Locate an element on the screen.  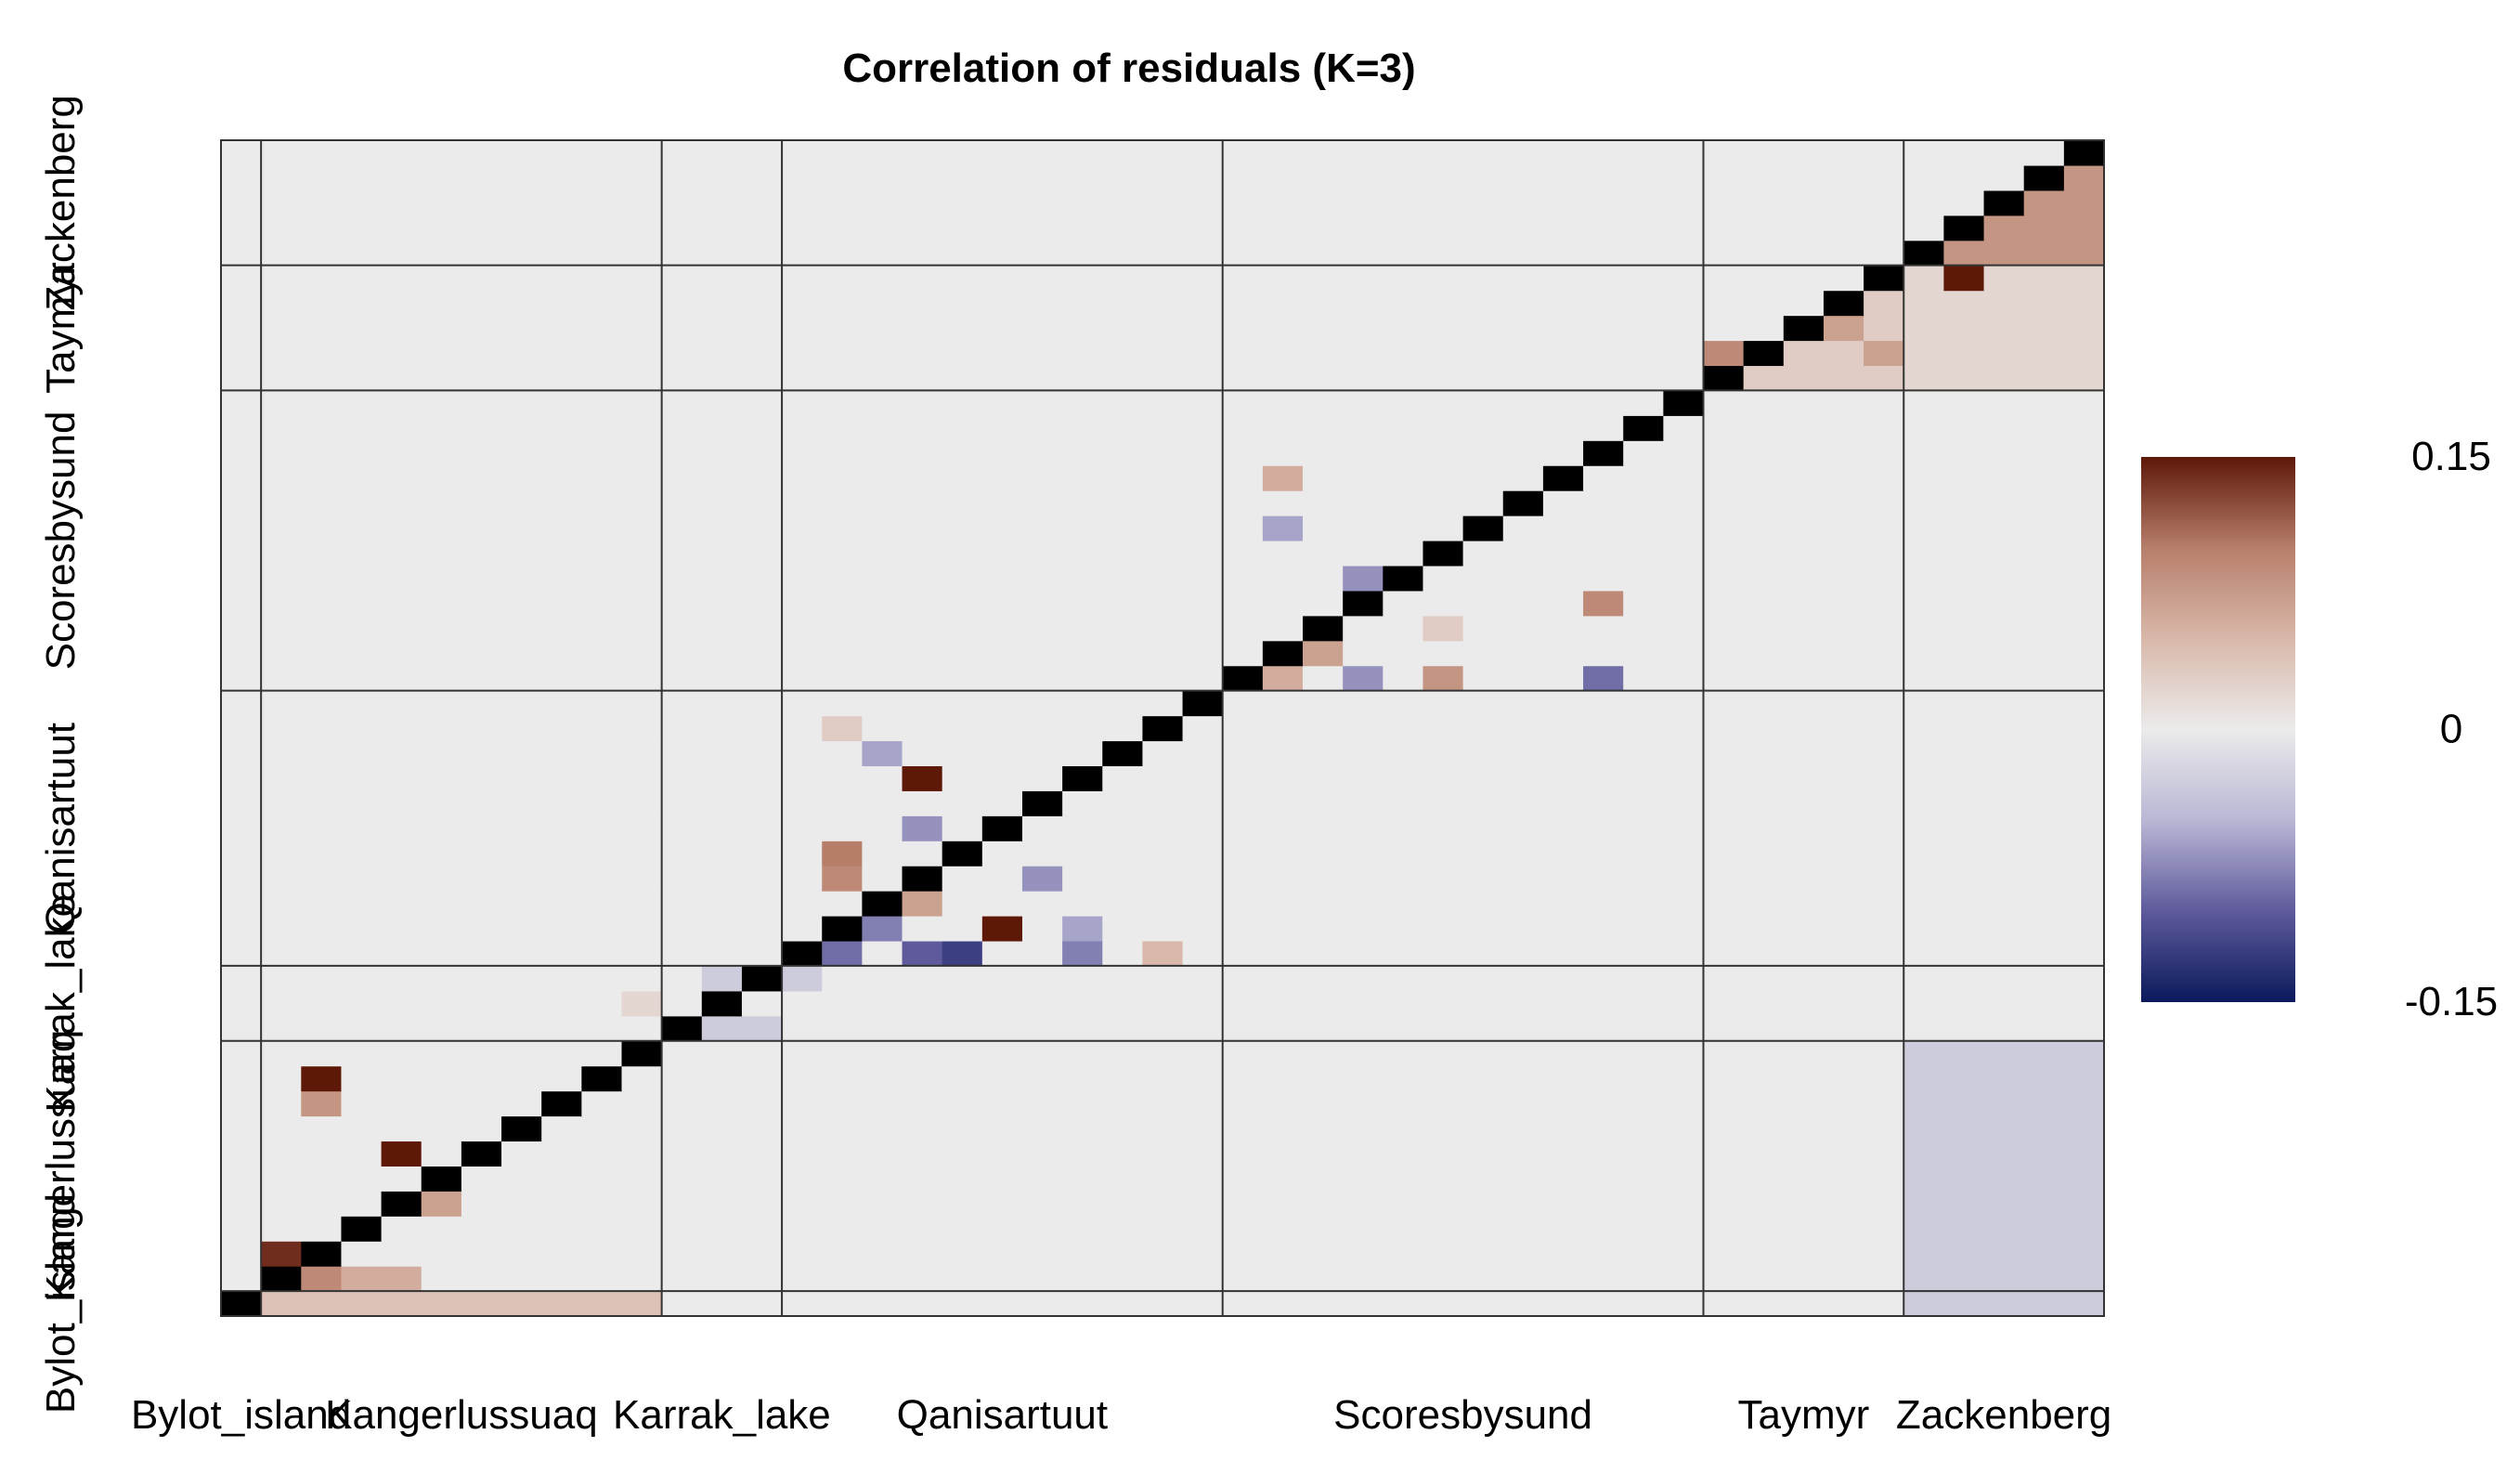
diagonal-cell is located at coordinates (1203, 704).